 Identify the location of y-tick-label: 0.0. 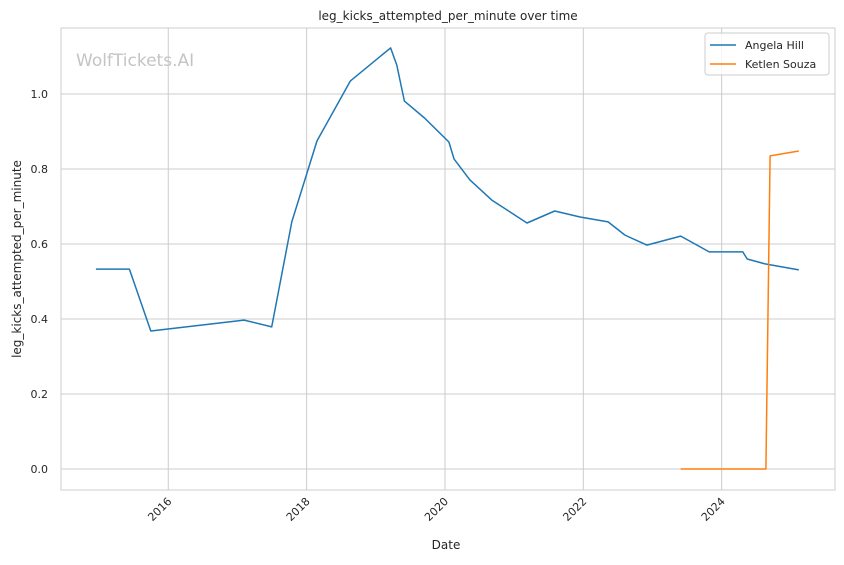
(40, 469).